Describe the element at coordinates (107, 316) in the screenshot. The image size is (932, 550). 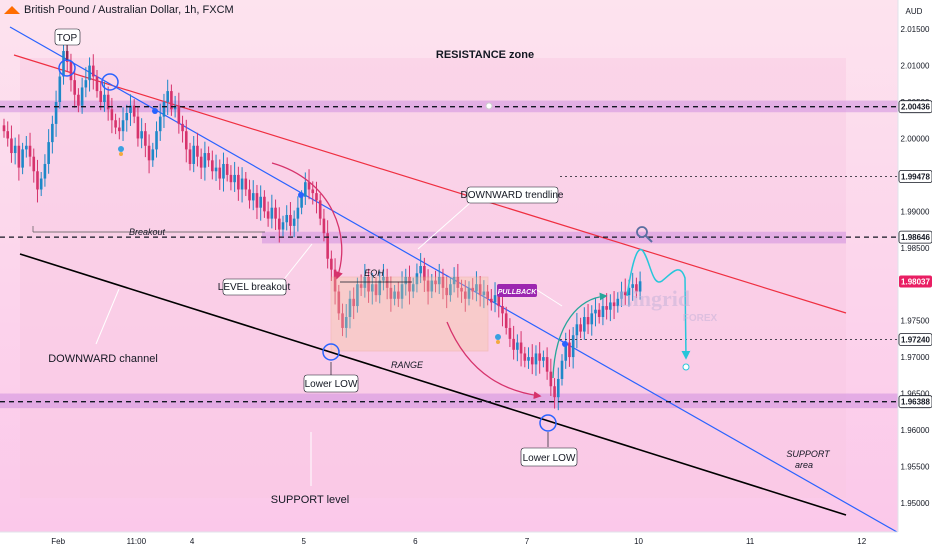
I see `downward-channel-leader` at that location.